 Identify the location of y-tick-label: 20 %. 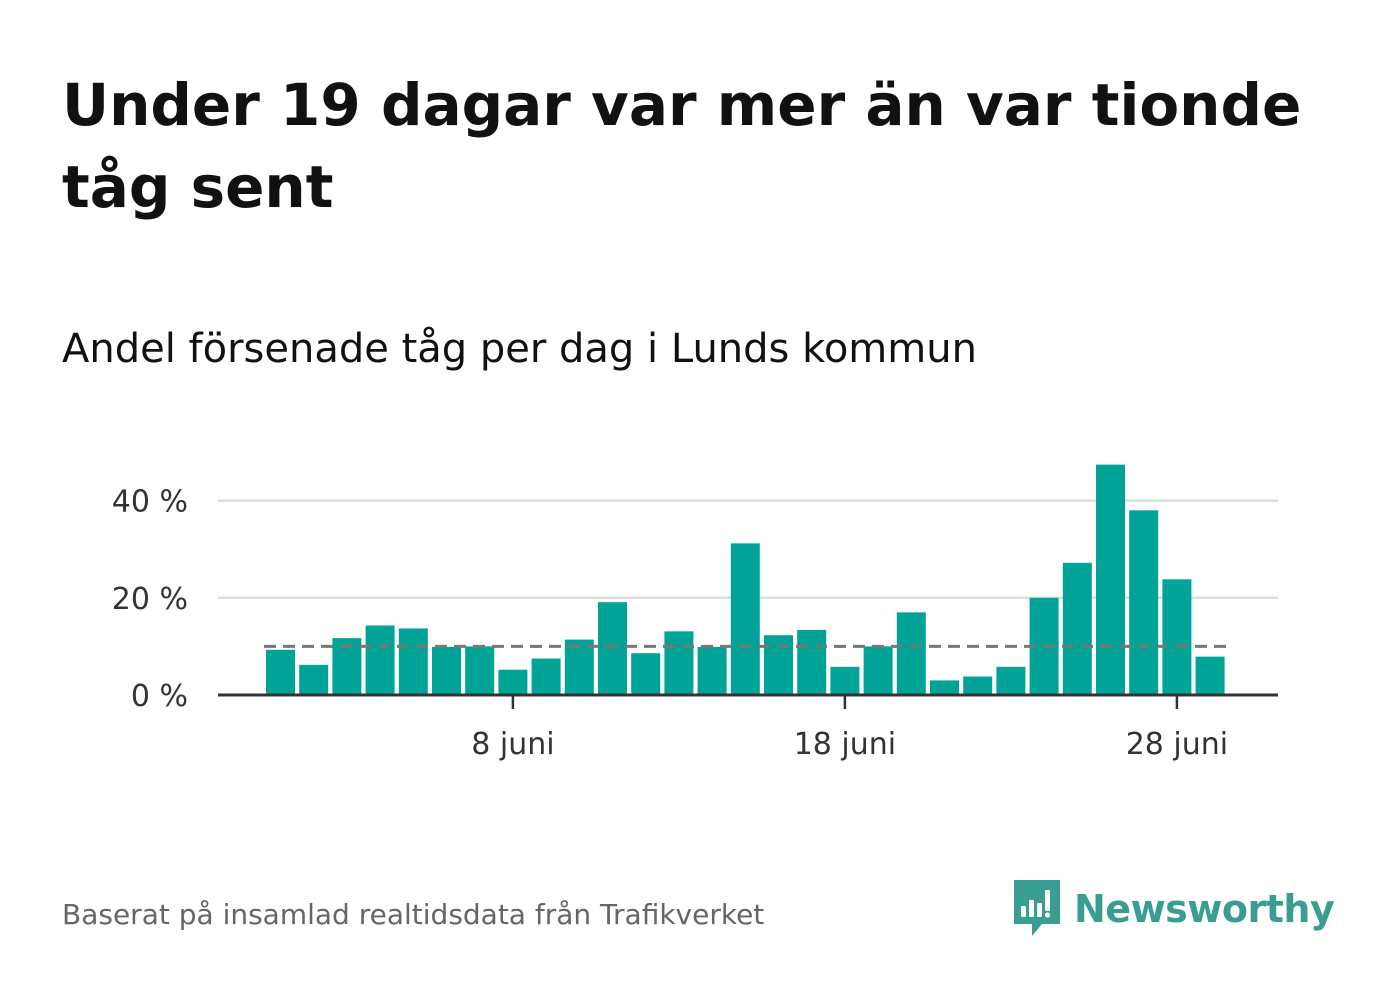
(150, 599).